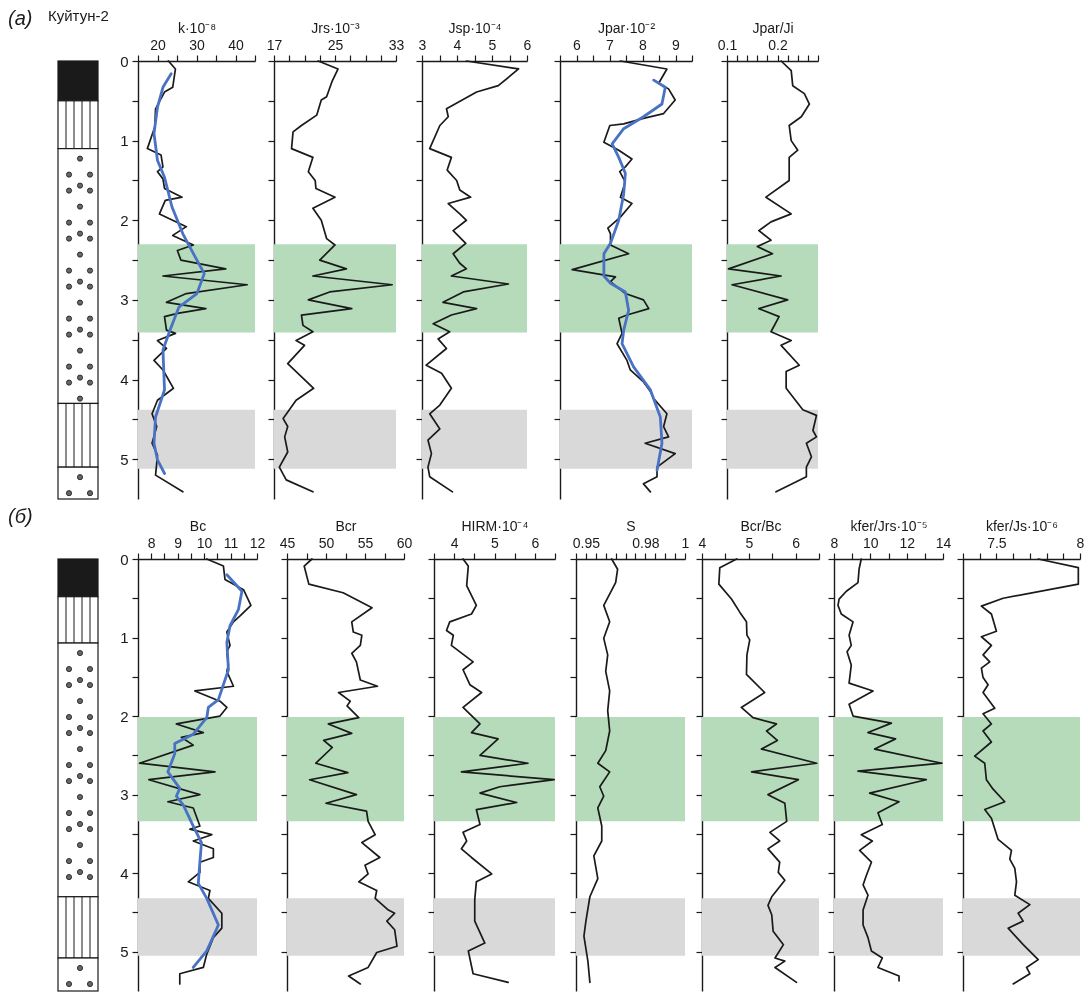 The height and width of the screenshot is (996, 1088). What do you see at coordinates (274, 44) in the screenshot?
I see `x-tick-label: 17` at bounding box center [274, 44].